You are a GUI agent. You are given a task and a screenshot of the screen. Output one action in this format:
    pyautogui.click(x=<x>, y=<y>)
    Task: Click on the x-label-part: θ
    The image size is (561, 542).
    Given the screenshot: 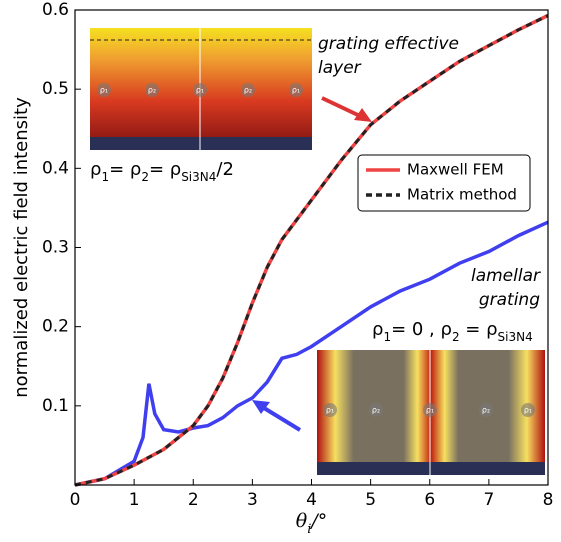 What is the action you would take?
    pyautogui.click(x=302, y=521)
    